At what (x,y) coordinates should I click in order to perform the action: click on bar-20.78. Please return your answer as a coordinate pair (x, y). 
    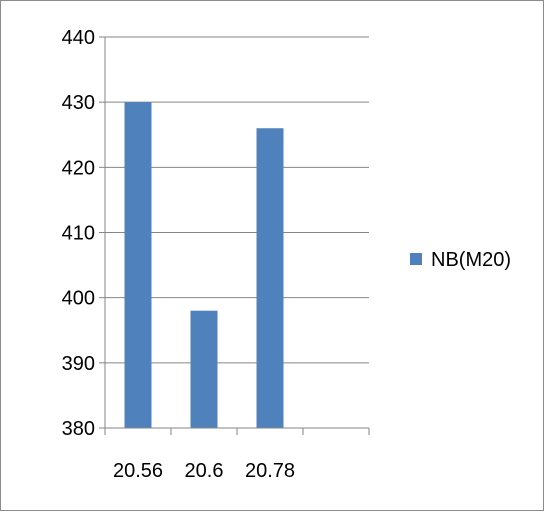
    Looking at the image, I should click on (270, 278).